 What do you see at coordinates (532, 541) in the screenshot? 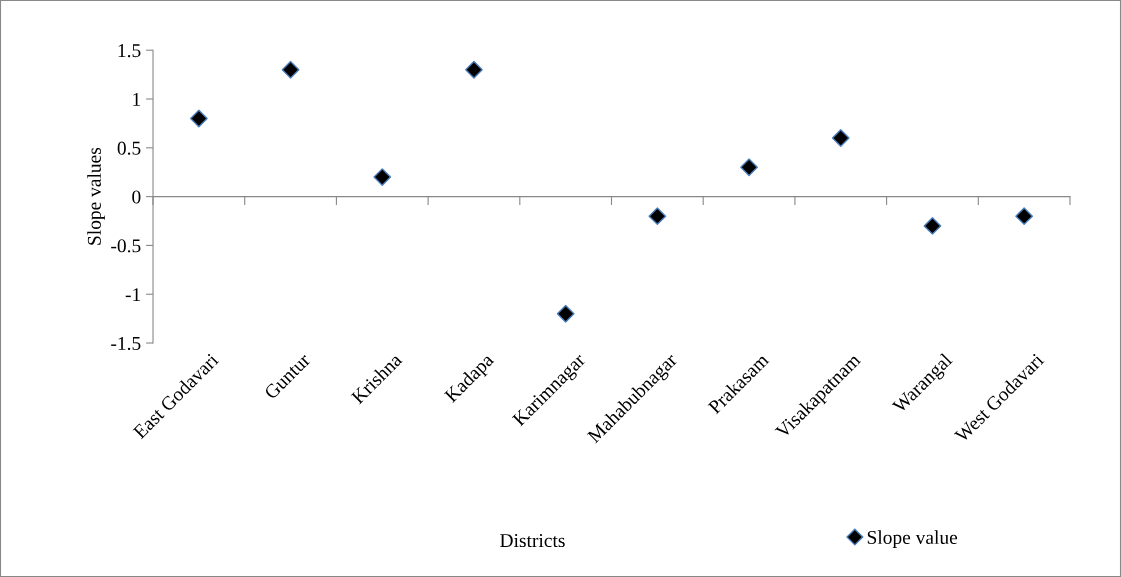
I see `x-axis-title: Districts` at bounding box center [532, 541].